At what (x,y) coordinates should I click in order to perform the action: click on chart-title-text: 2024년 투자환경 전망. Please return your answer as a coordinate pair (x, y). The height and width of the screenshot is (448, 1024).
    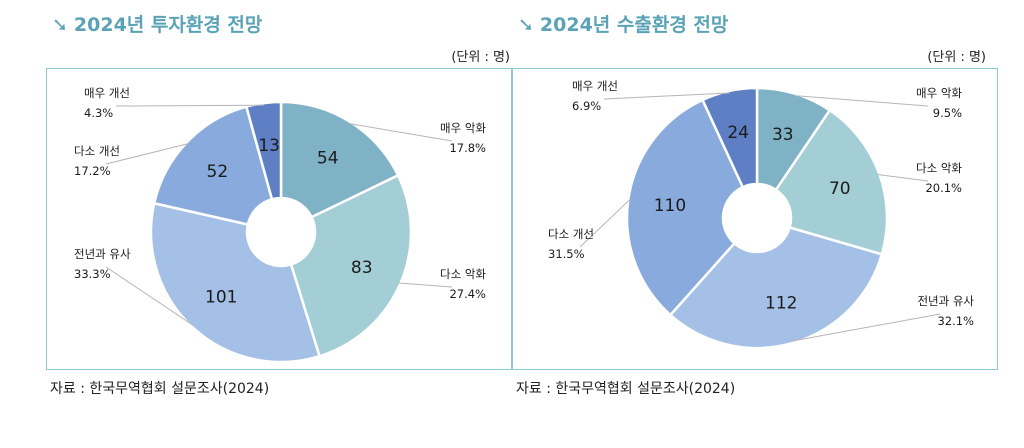
    Looking at the image, I should click on (168, 25).